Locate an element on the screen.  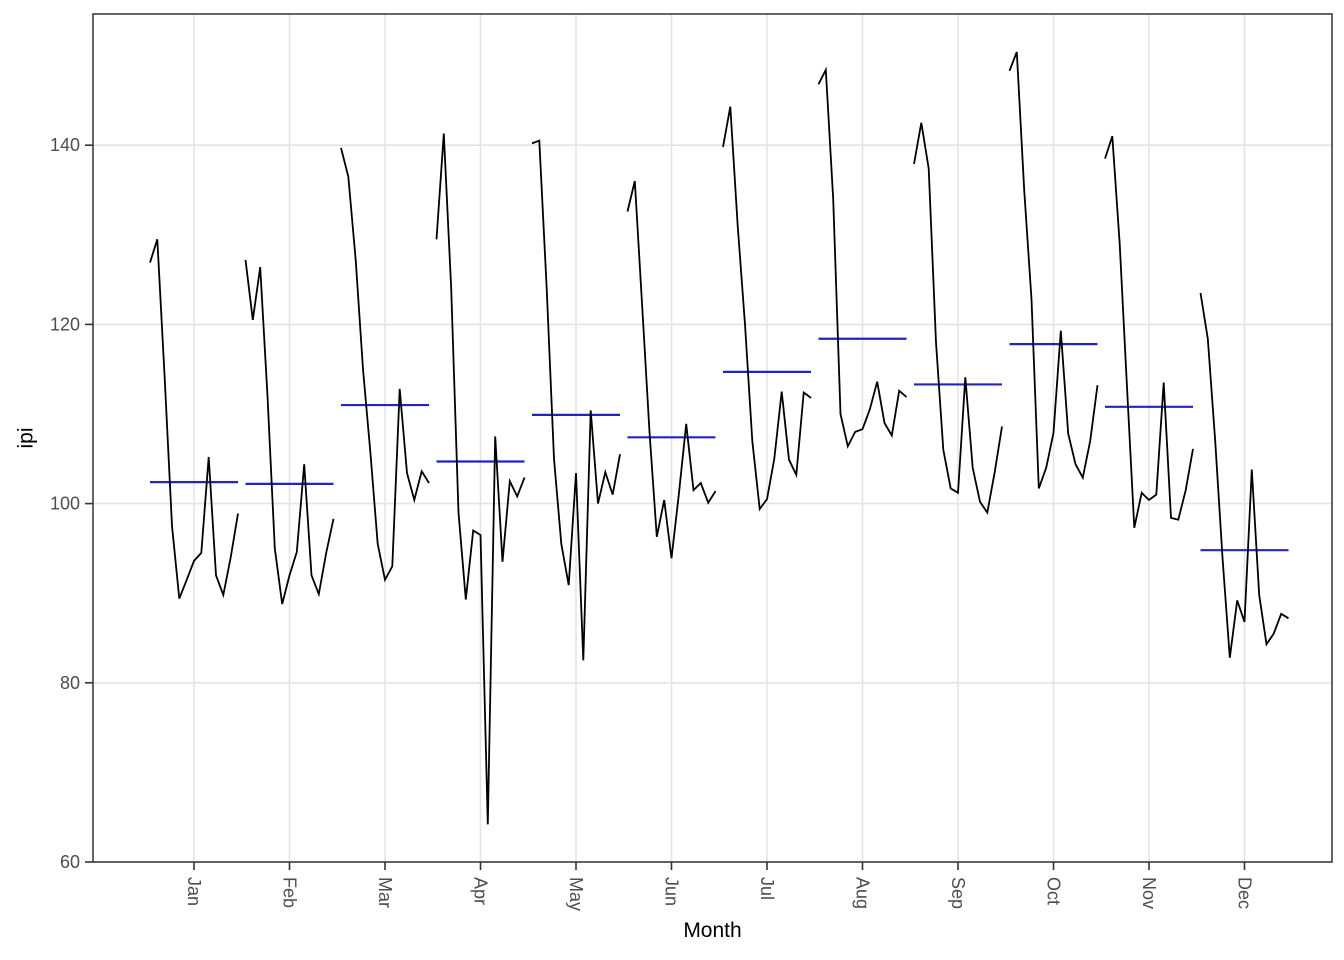
x-tick-label-dec: Dec is located at coordinates (1245, 893).